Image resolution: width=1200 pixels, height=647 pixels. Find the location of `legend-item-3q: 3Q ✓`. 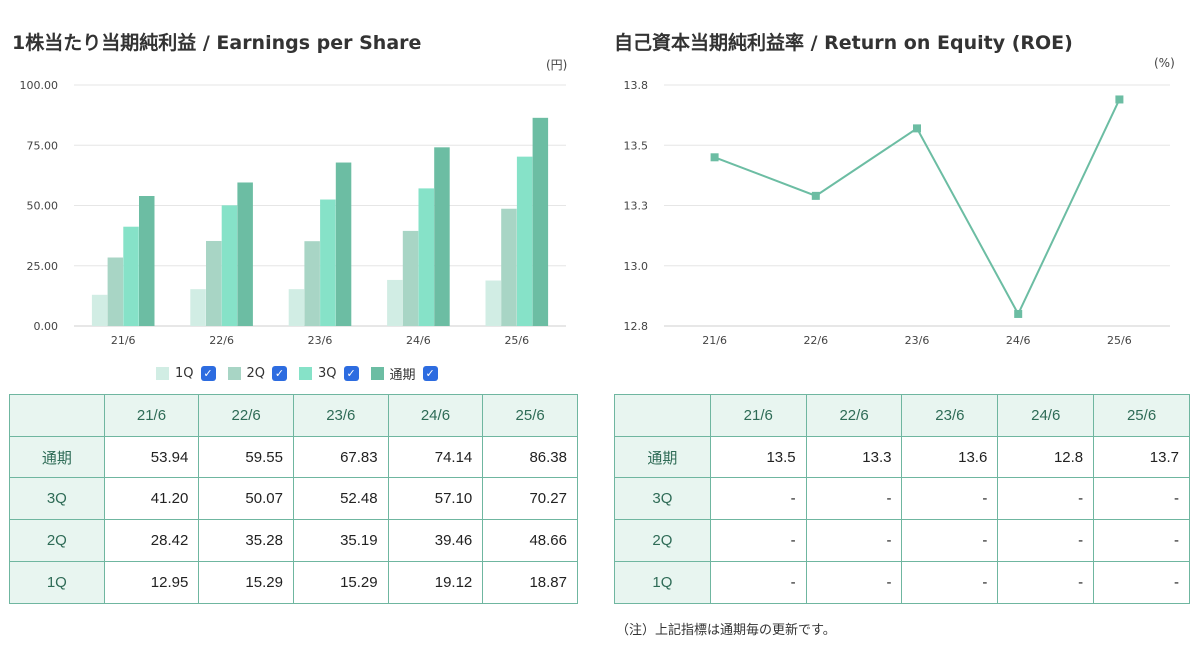

legend-item-3q: 3Q ✓ is located at coordinates (329, 373).